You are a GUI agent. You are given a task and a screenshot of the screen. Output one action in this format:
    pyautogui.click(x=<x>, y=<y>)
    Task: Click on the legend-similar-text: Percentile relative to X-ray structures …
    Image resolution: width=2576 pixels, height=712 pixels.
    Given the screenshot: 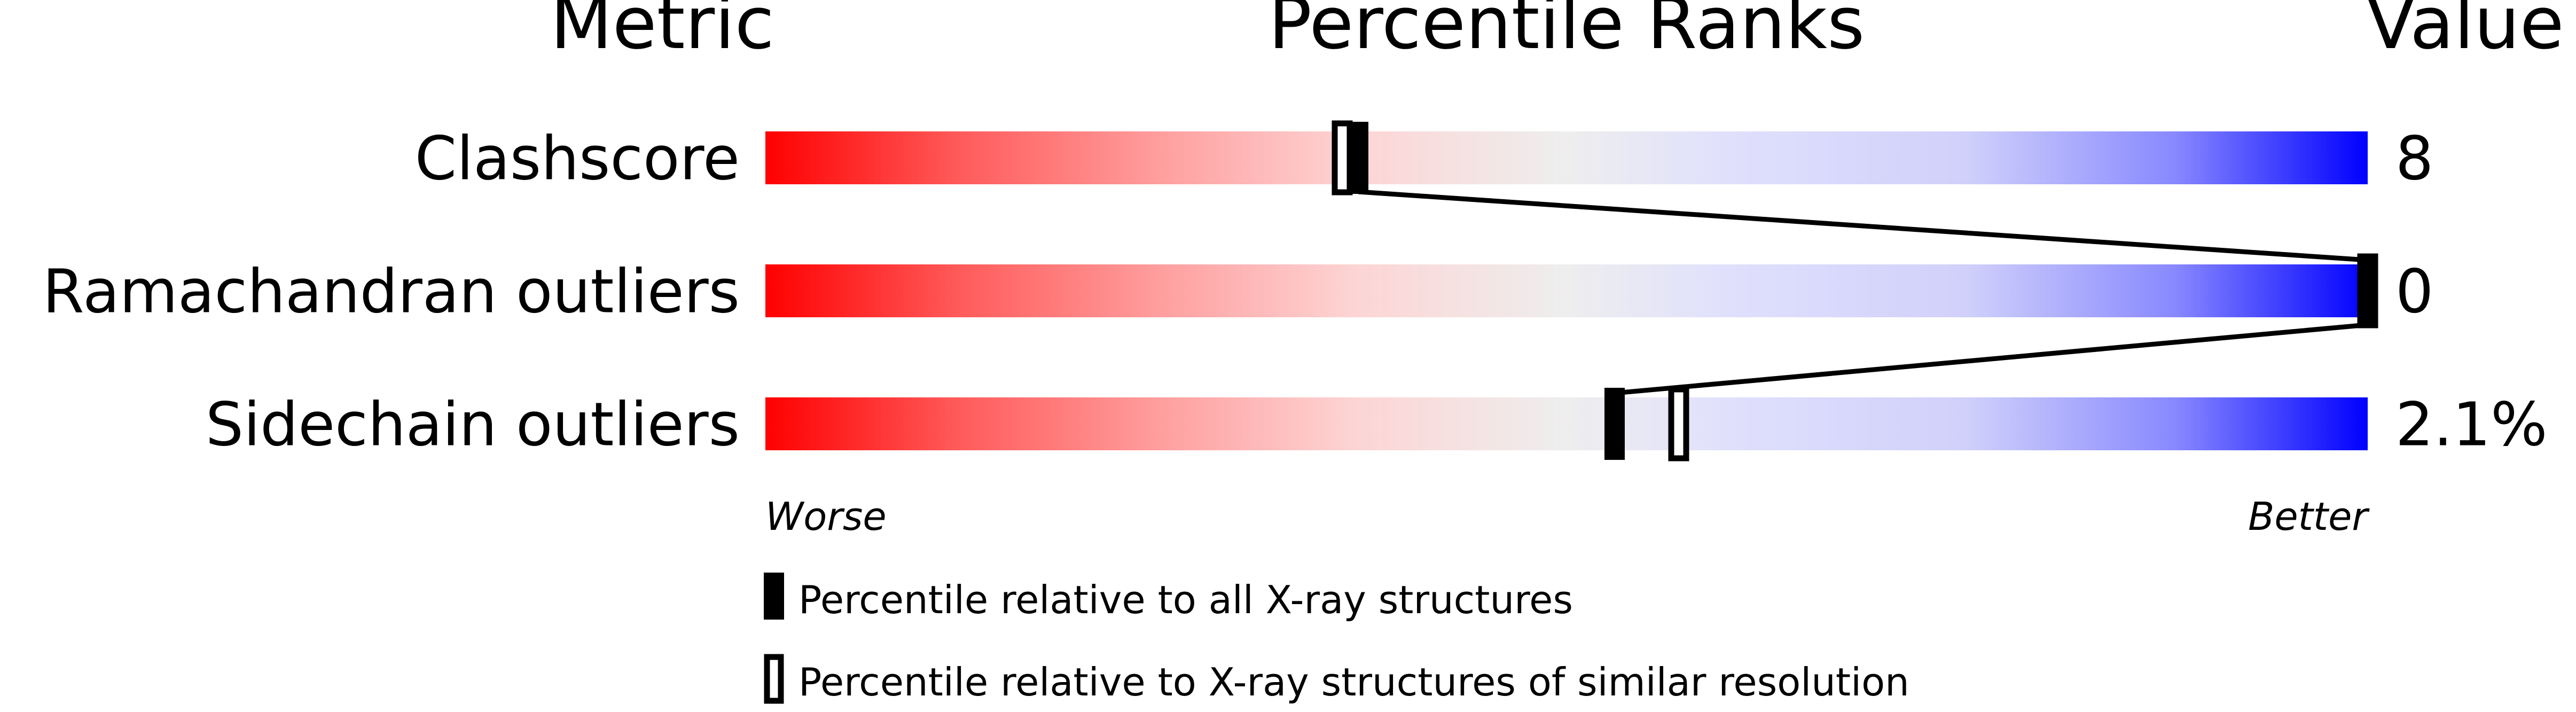 What is the action you would take?
    pyautogui.click(x=1353, y=682)
    